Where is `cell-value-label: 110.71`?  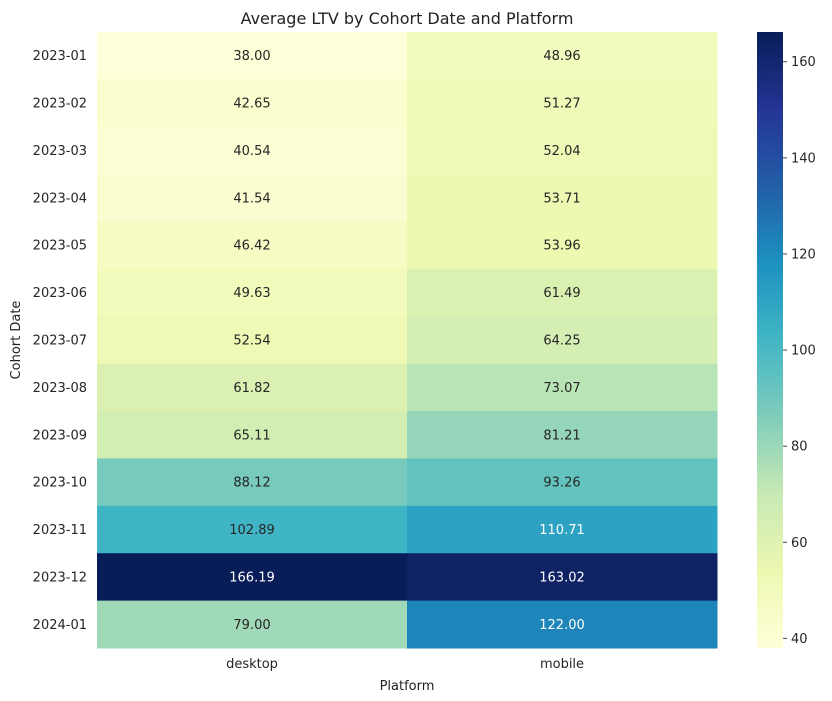
cell-value-label: 110.71 is located at coordinates (562, 530).